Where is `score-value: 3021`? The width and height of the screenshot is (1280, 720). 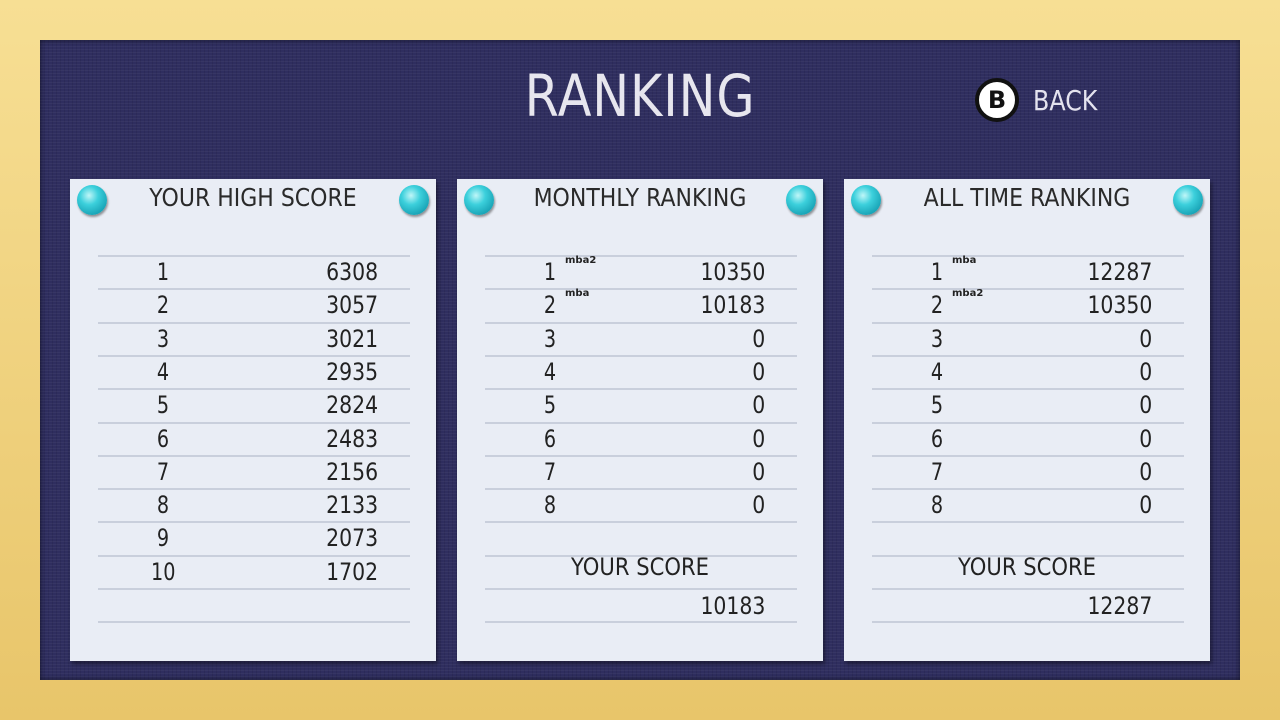
score-value: 3021 is located at coordinates (352, 338).